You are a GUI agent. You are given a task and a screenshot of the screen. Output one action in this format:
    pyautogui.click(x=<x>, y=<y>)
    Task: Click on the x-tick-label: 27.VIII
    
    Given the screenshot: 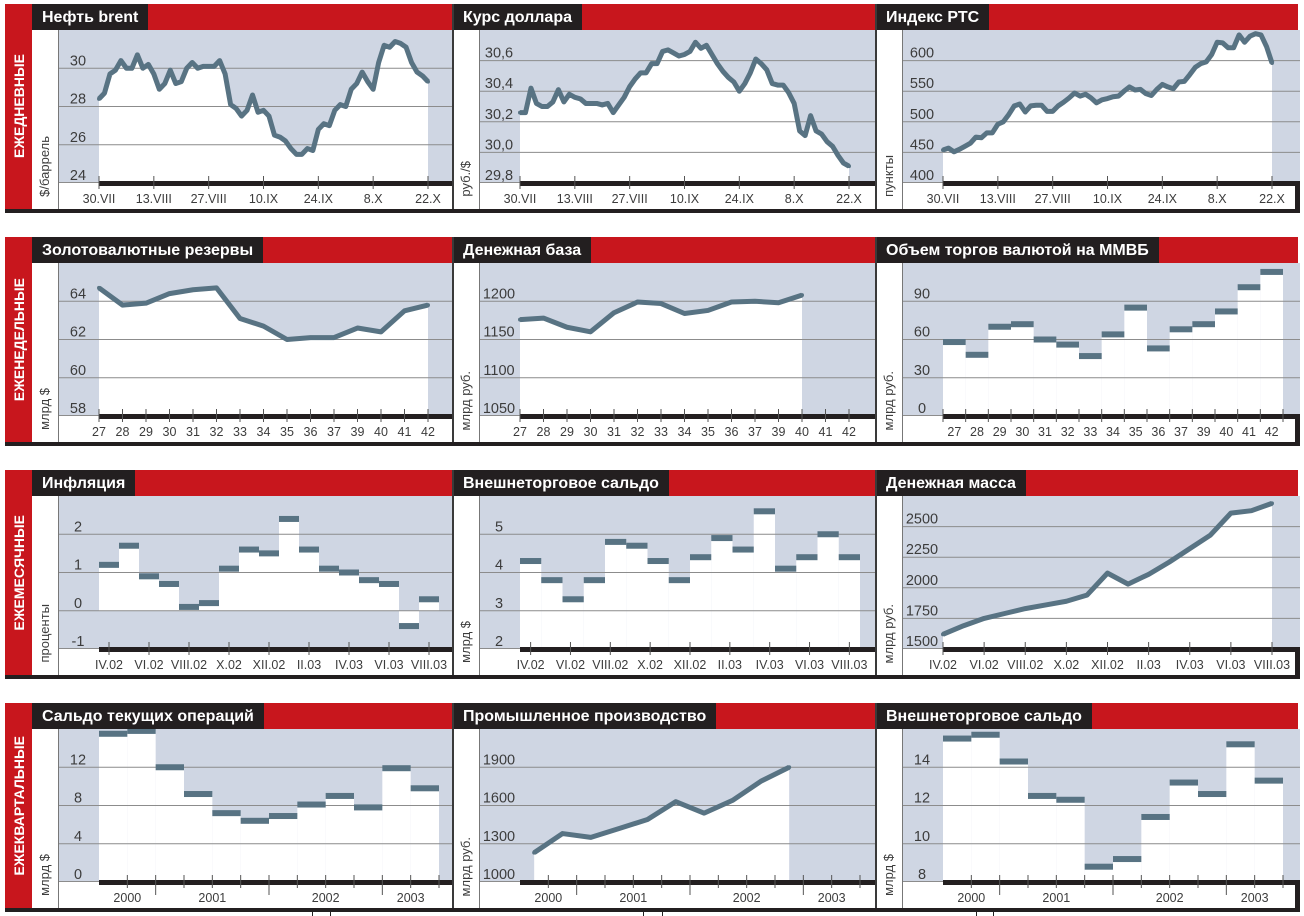 What is the action you would take?
    pyautogui.click(x=630, y=199)
    